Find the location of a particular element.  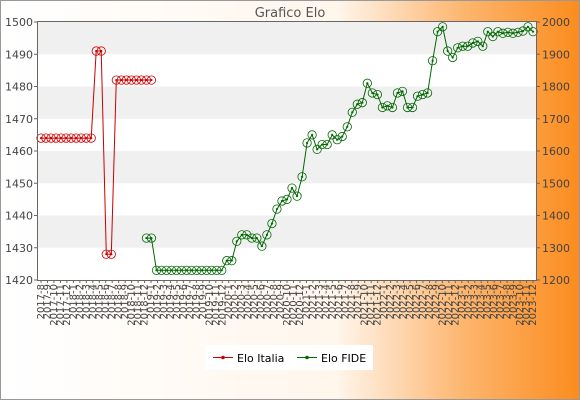

x-axis-tick-label: 2018-5 is located at coordinates (99, 301).